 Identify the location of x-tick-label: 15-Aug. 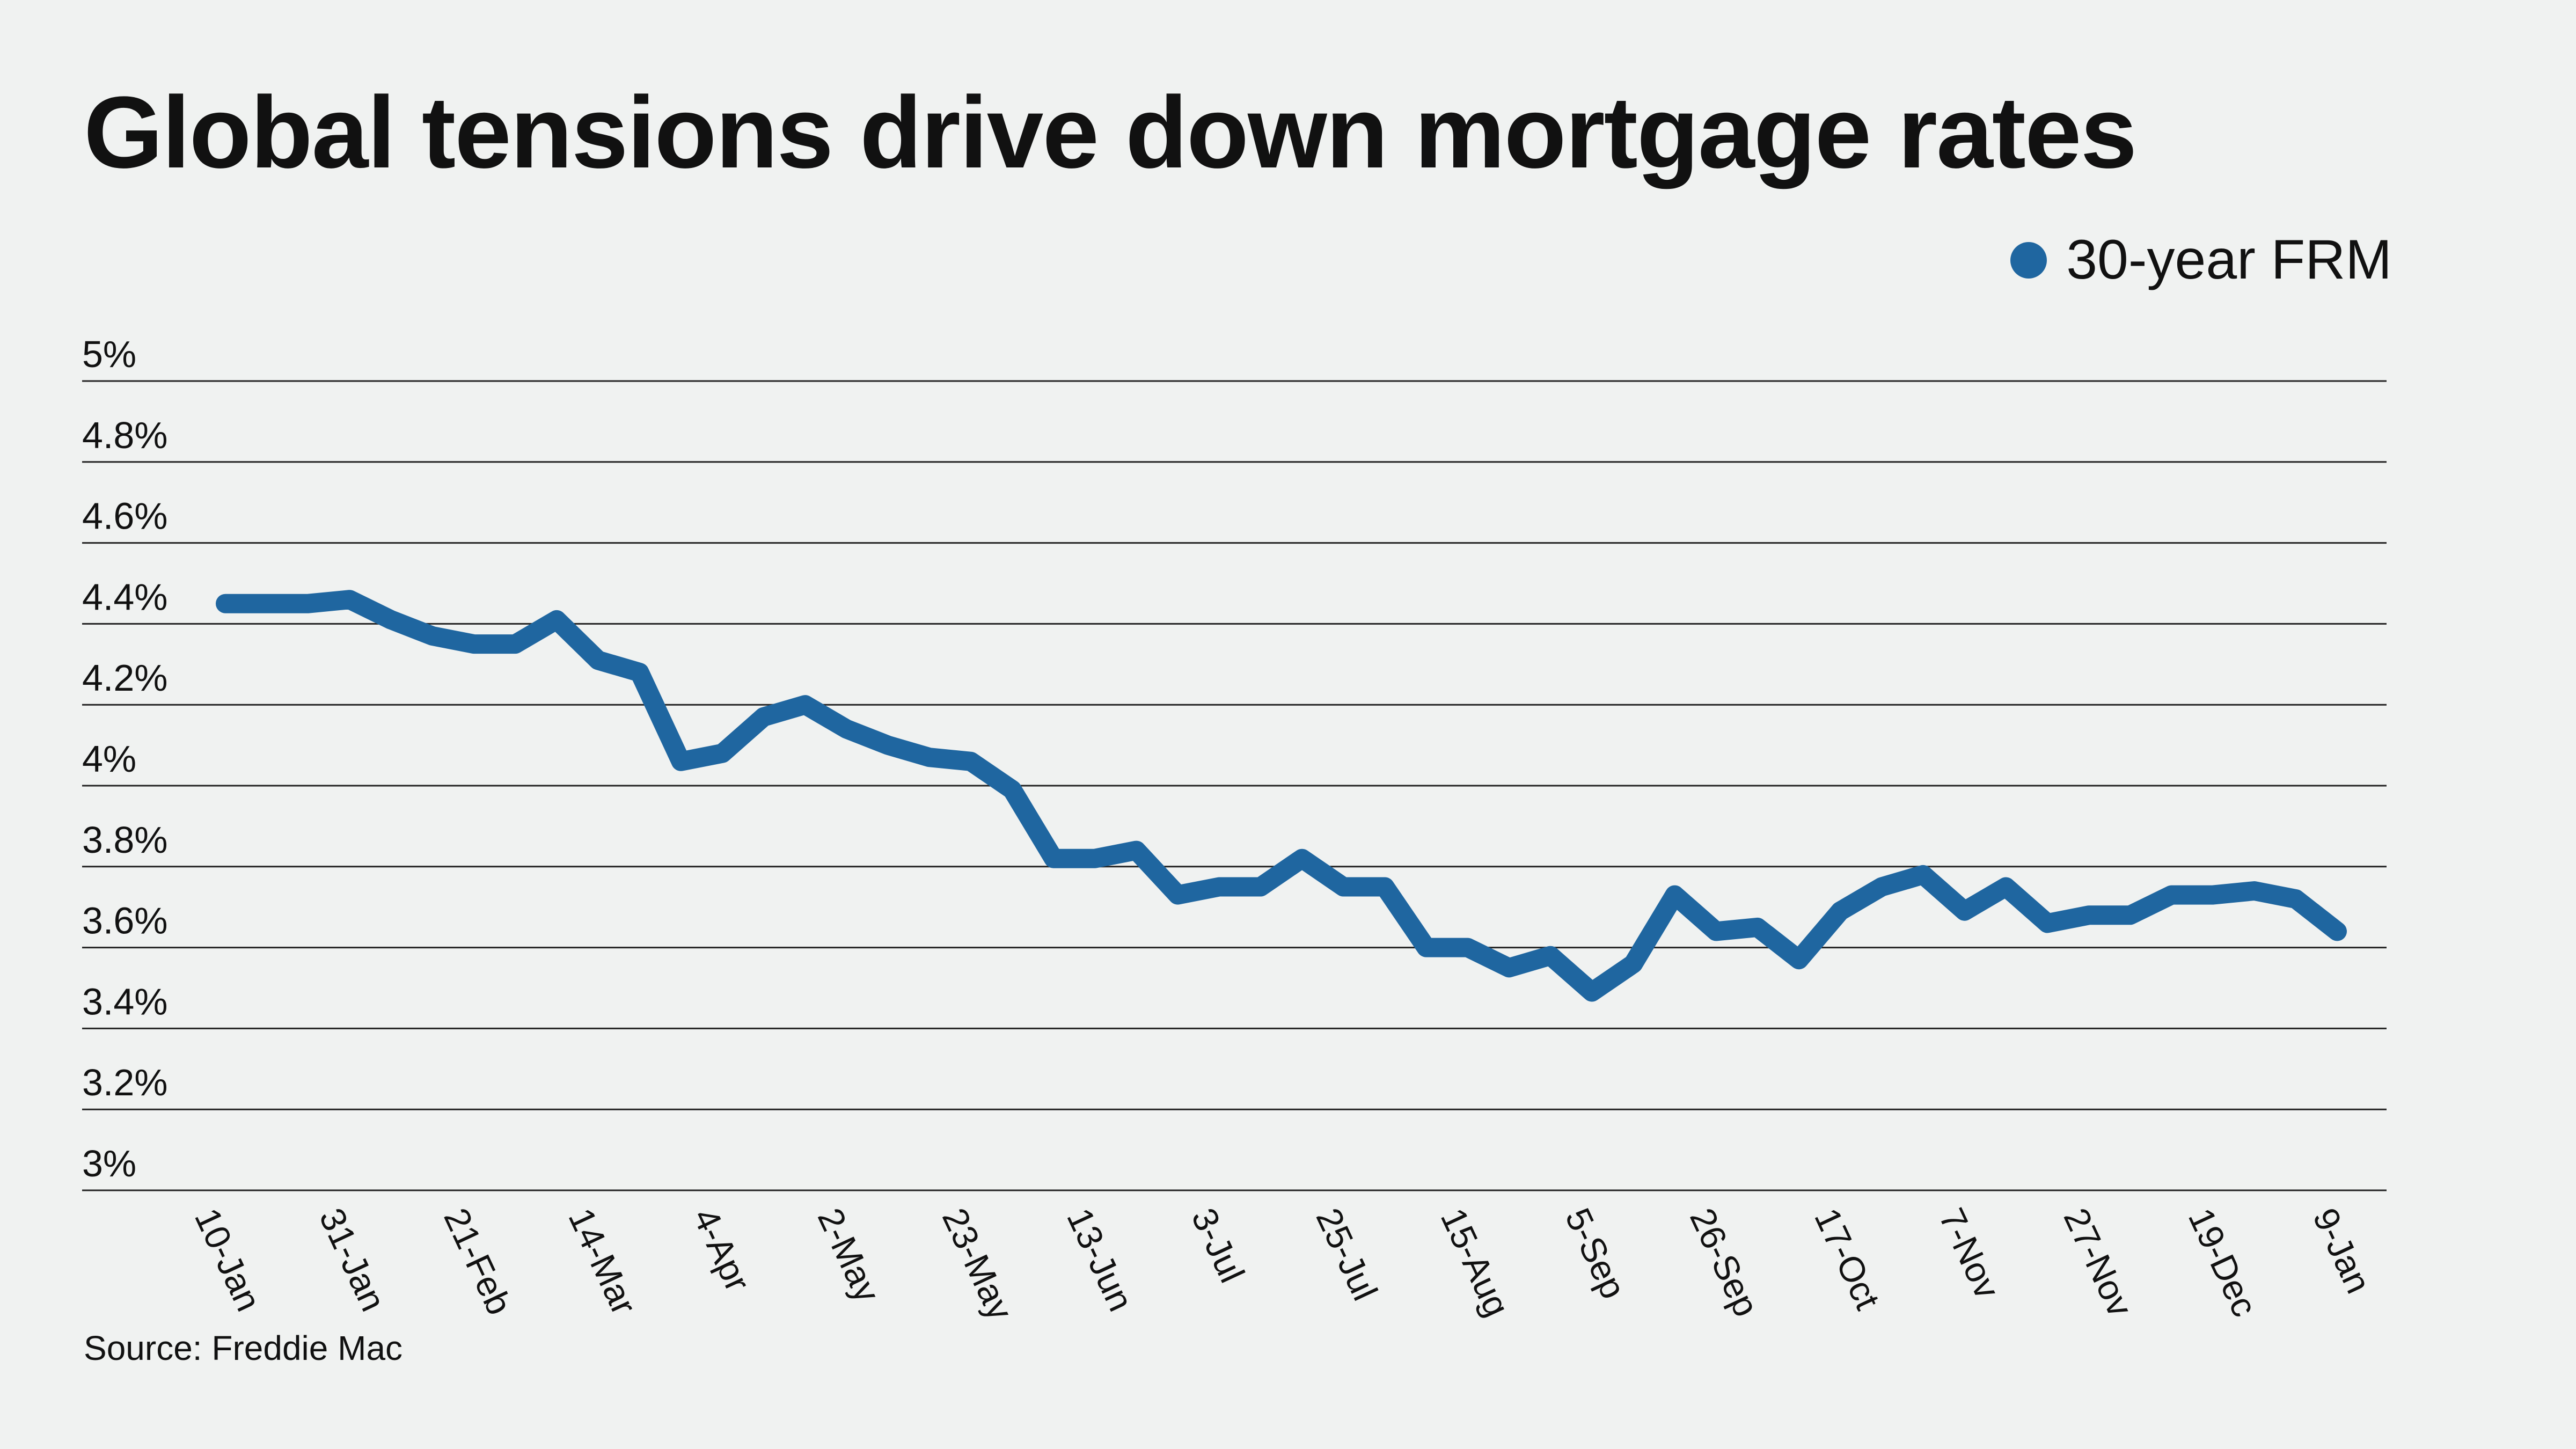
(1475, 1262).